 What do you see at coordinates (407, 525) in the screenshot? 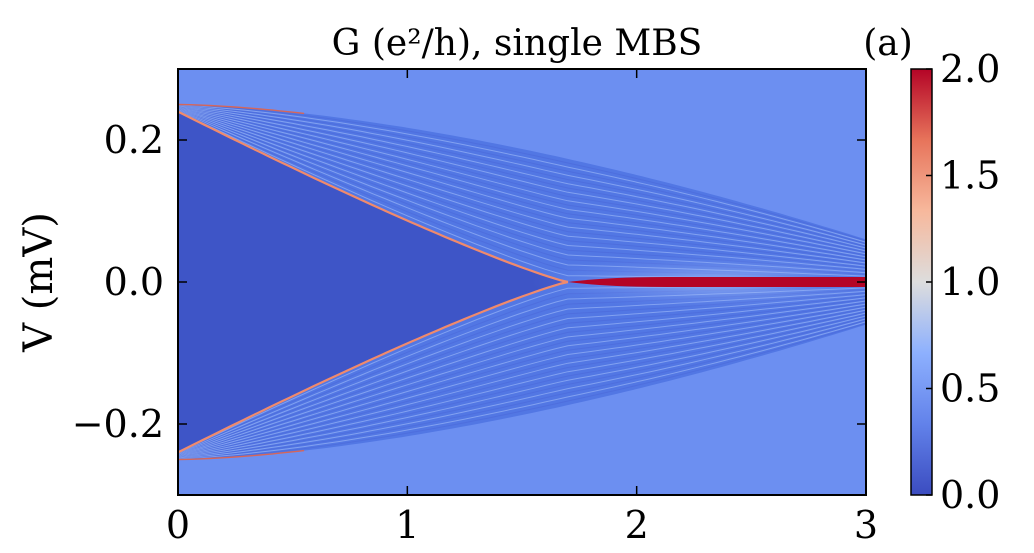
I see `x-tick-label: 1` at bounding box center [407, 525].